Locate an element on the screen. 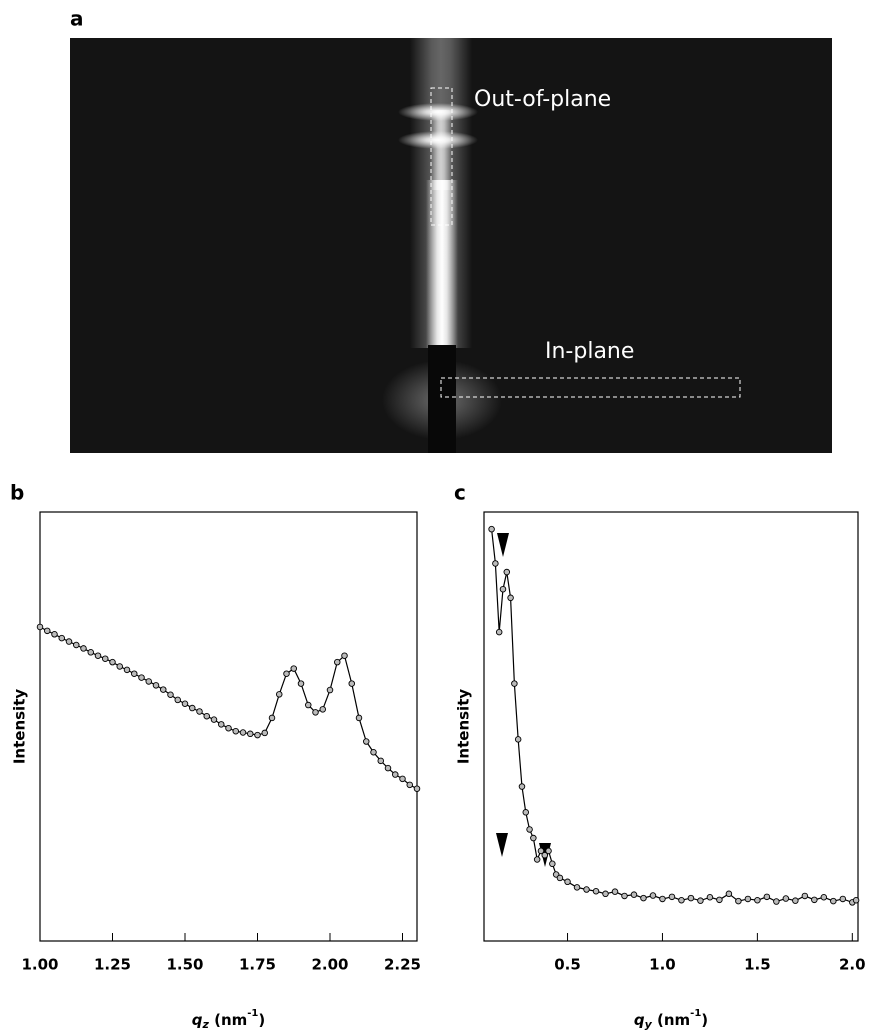 The height and width of the screenshot is (1033, 875). x-tick-label: 2.0 is located at coordinates (852, 965).